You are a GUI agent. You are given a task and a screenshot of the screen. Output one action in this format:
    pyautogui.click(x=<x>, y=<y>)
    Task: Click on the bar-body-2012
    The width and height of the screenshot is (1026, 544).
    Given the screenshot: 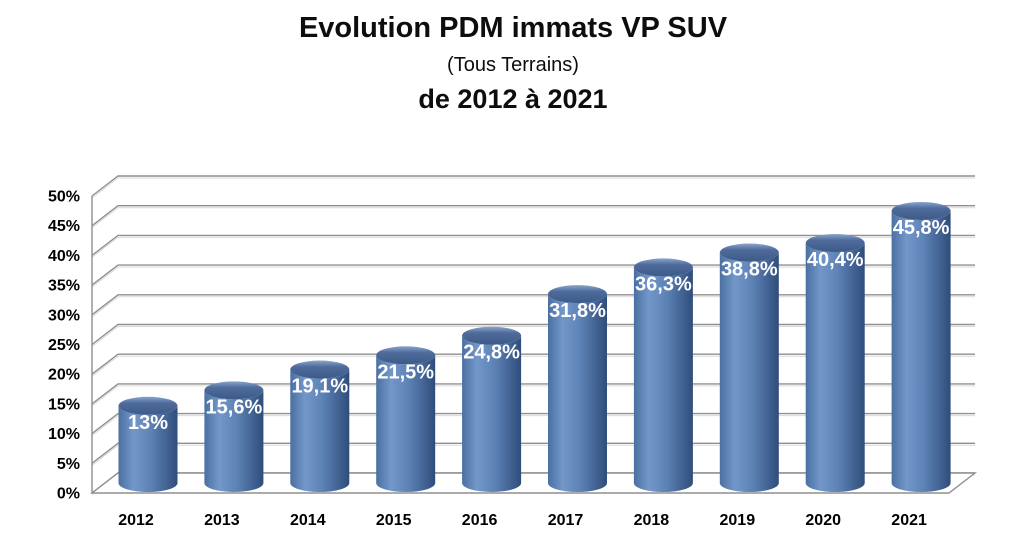 What is the action you would take?
    pyautogui.click(x=148, y=448)
    